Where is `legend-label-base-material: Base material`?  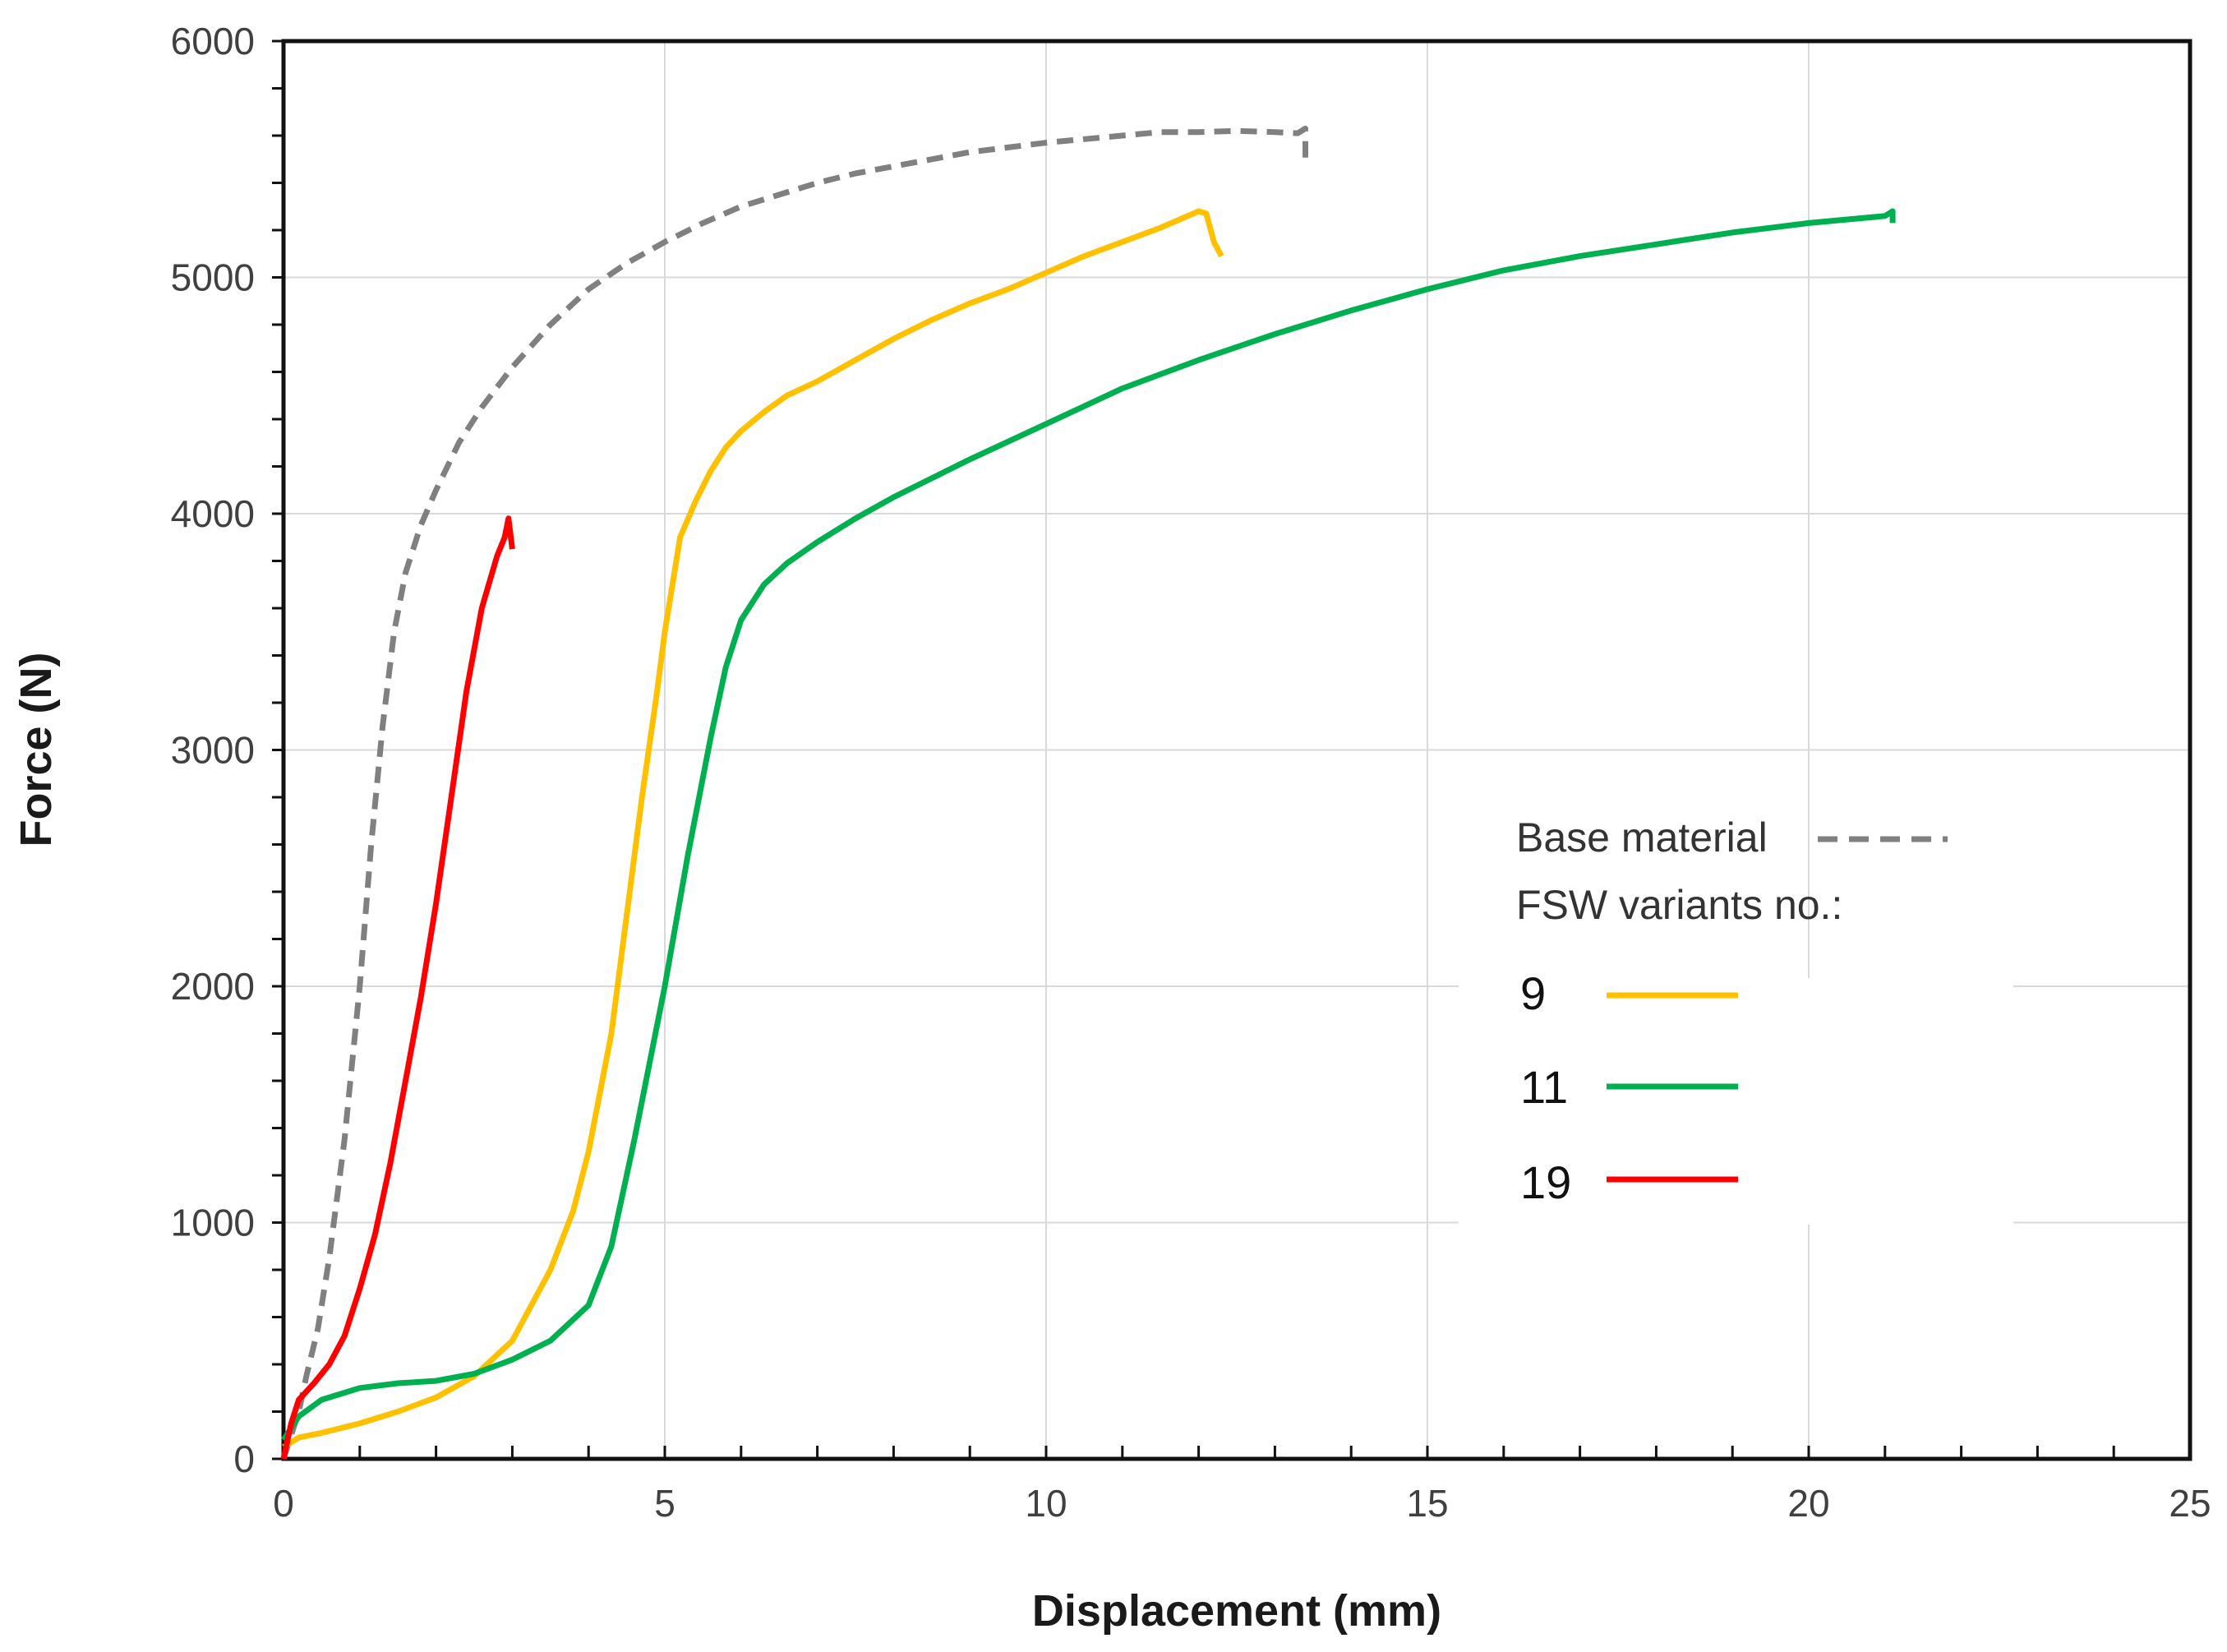
legend-label-base-material: Base material is located at coordinates (1642, 837).